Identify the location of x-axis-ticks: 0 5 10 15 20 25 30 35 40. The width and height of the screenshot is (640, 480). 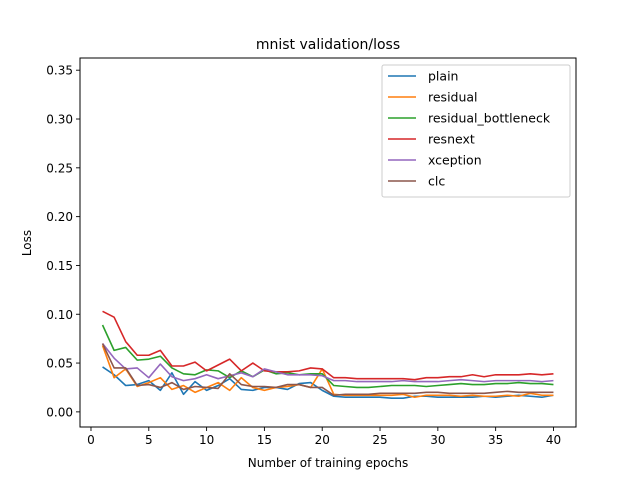
(324, 437).